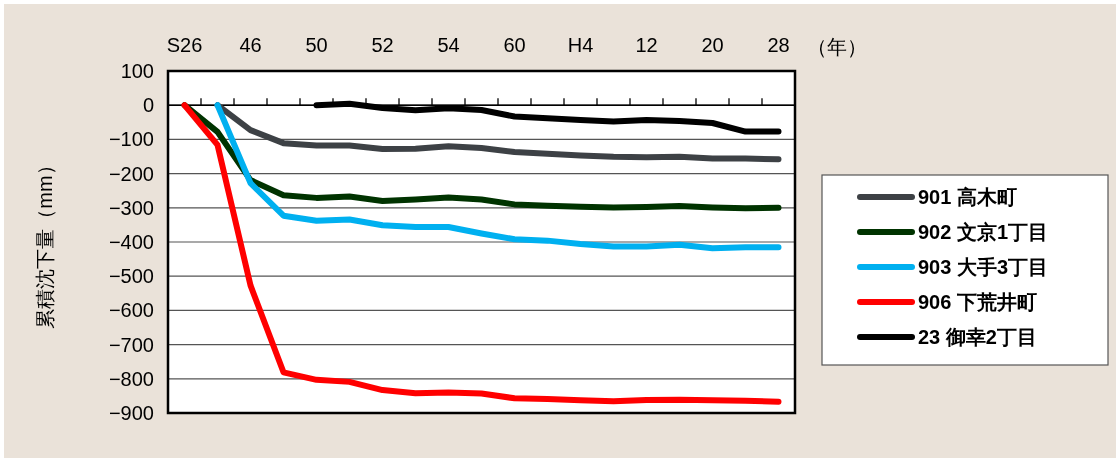 Image resolution: width=1120 pixels, height=462 pixels. I want to click on x-tick-label: 20, so click(712, 45).